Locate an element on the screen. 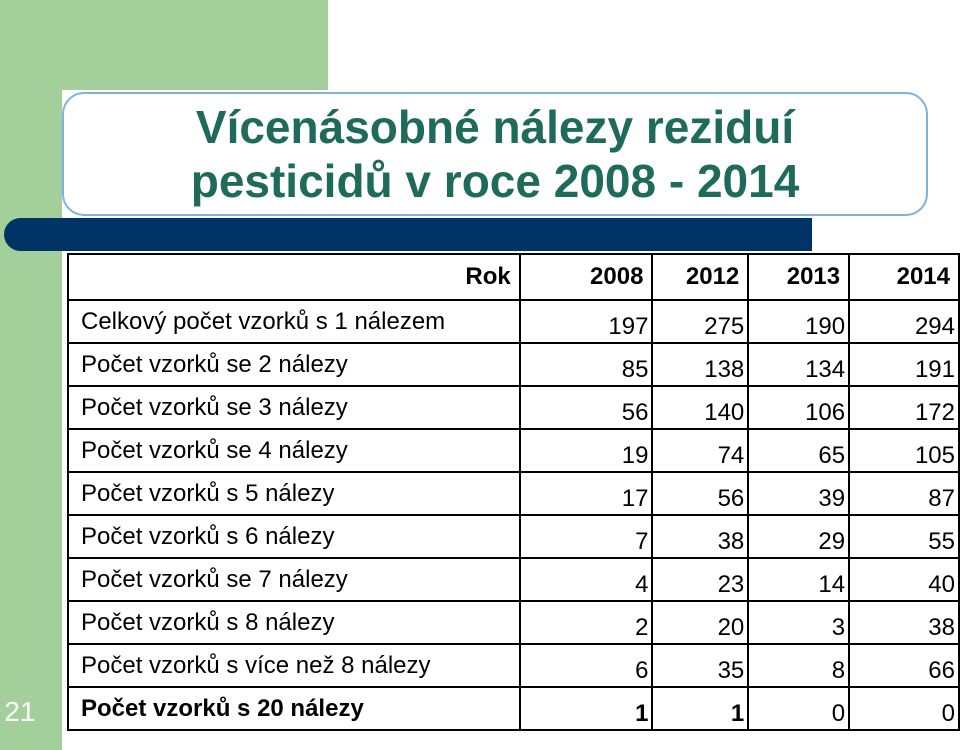 Image resolution: width=960 pixels, height=750 pixels. row-value: 55 is located at coordinates (904, 536).